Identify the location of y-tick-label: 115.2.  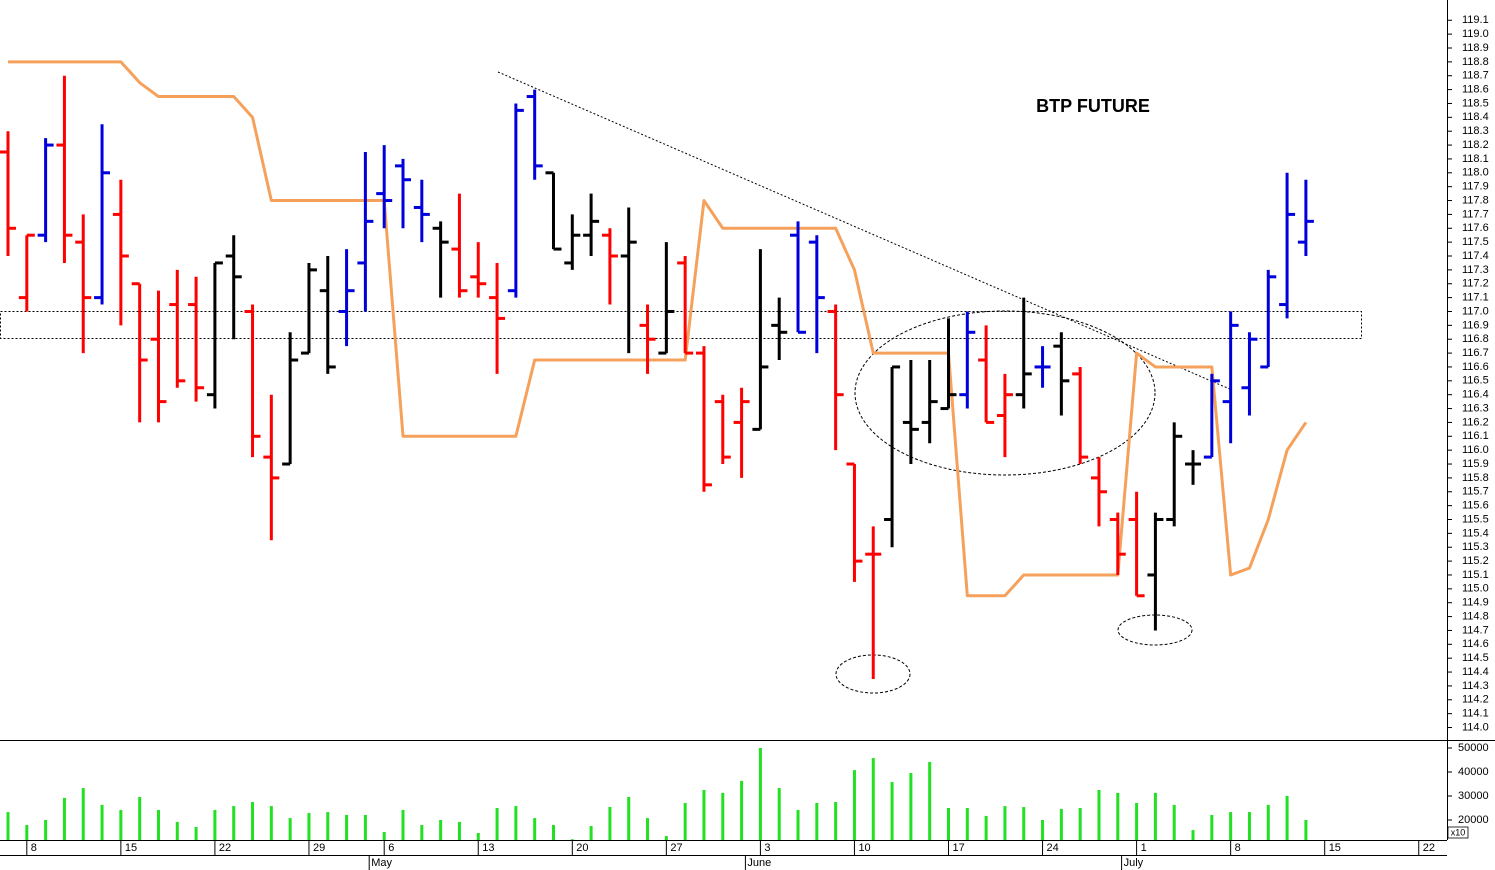
(1475, 561).